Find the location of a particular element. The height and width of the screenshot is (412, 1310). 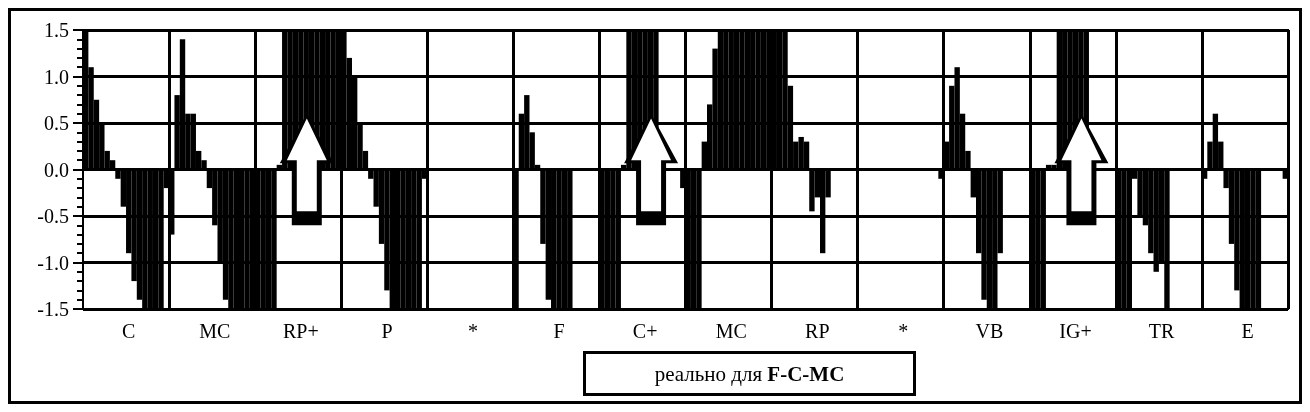

y-tick-label: 0.5 is located at coordinates (56, 123).